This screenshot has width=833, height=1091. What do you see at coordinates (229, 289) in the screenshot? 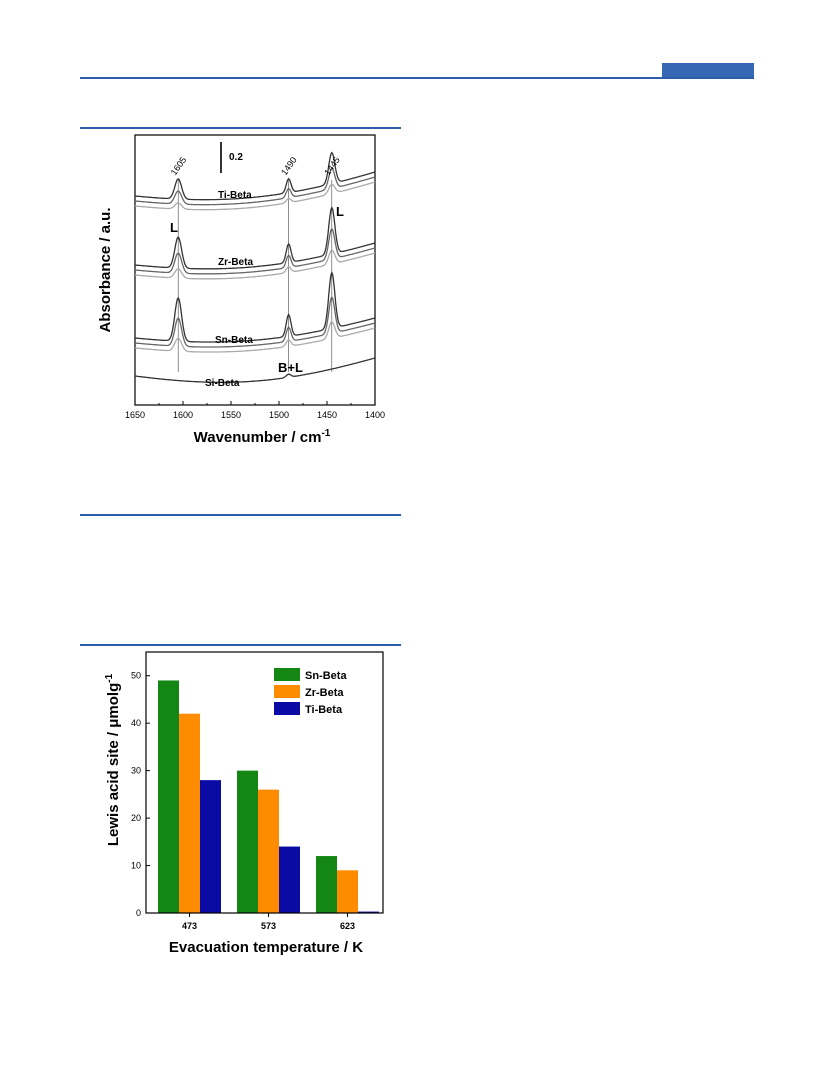
I see `ir-series-labels: Ti-Beta Zr-Beta Sn-Beta Si-Beta` at bounding box center [229, 289].